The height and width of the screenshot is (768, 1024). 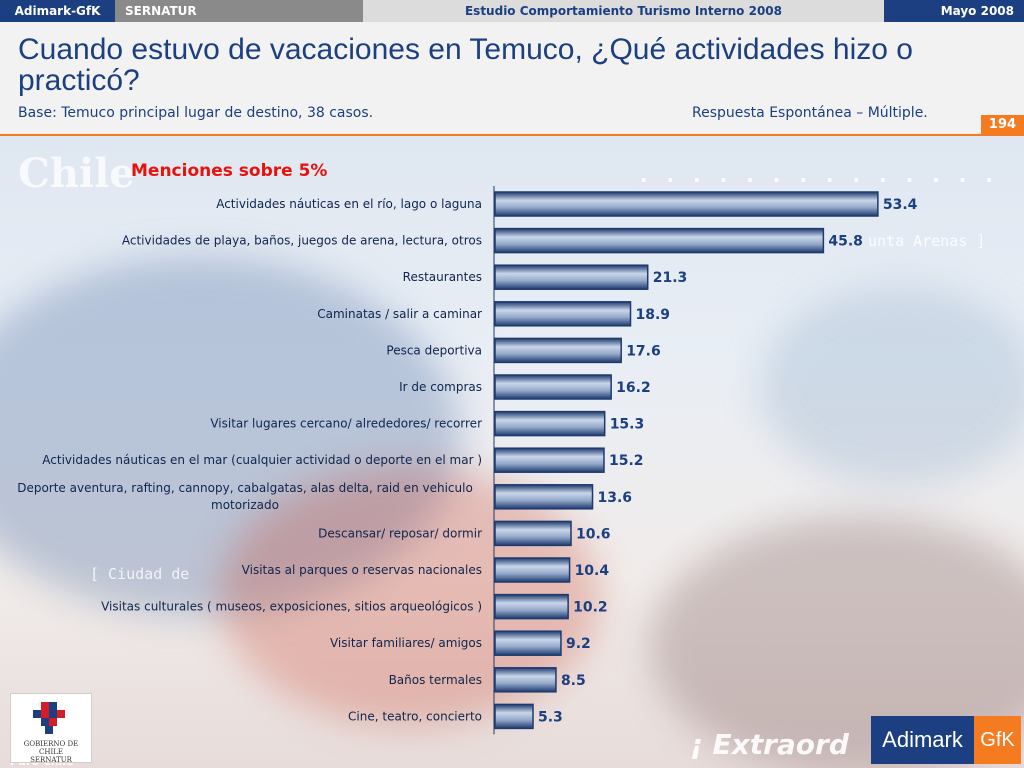 I want to click on value-label-4: 18.9, so click(x=653, y=315).